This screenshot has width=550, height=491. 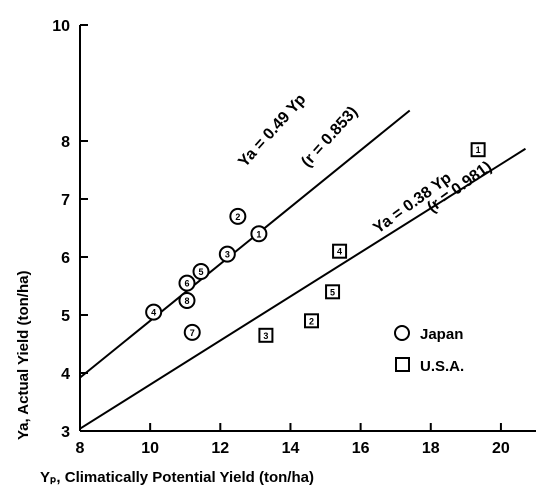 I want to click on legend-usa-label: U.S.A., so click(x=442, y=366).